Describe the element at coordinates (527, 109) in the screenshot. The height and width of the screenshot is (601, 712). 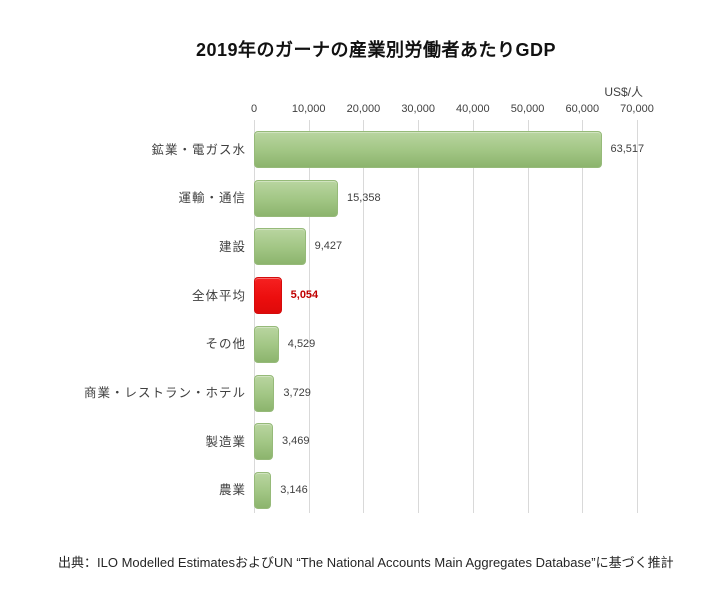
I see `x-axis-tick-label: 50,000` at that location.